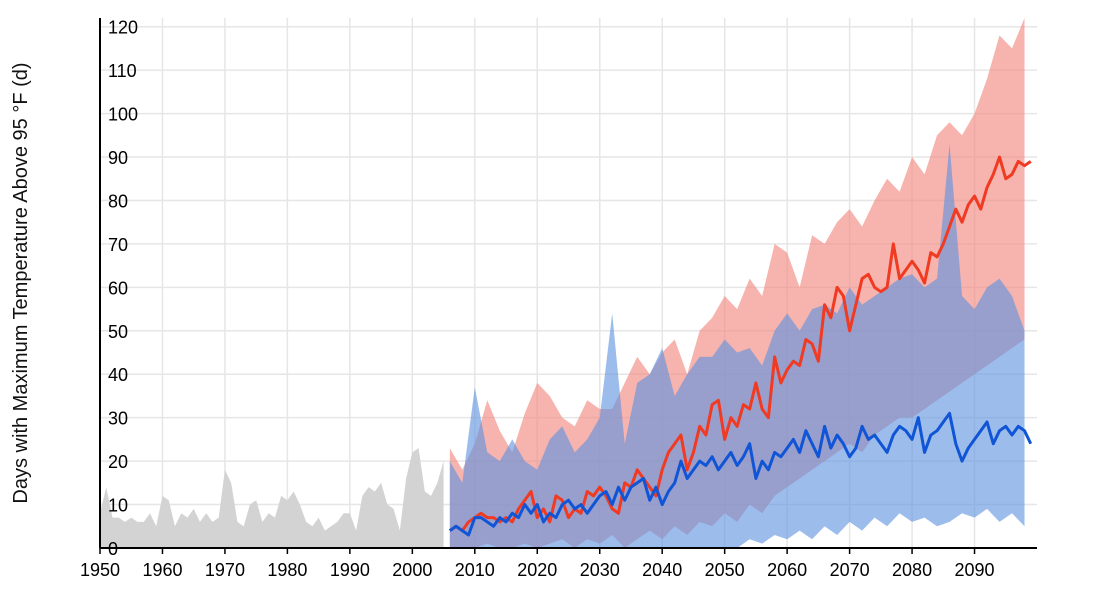  What do you see at coordinates (662, 570) in the screenshot?
I see `x-tick-label: 2040` at bounding box center [662, 570].